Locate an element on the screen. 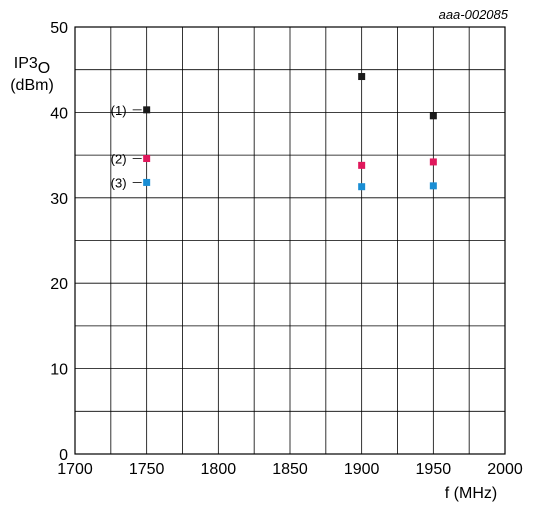  y-axis-label-main: IP3 is located at coordinates (26, 63).